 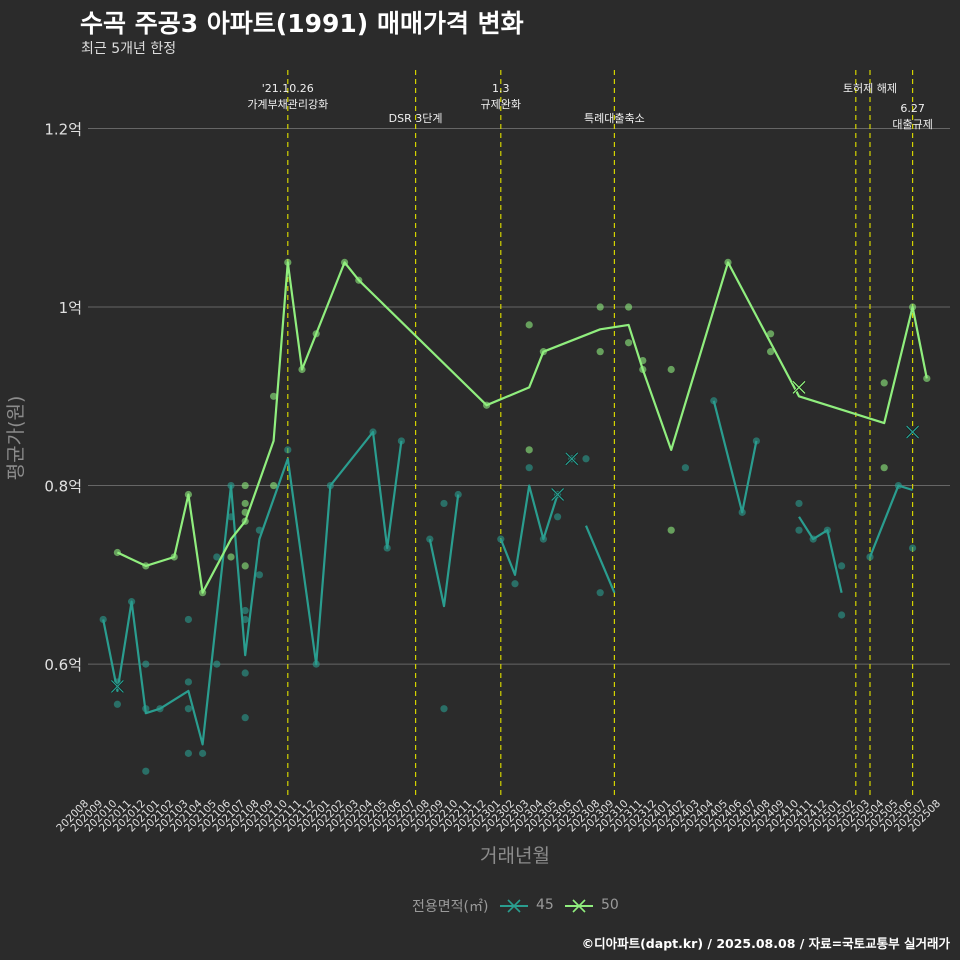 I want to click on legend-label-45: 45, so click(x=545, y=905).